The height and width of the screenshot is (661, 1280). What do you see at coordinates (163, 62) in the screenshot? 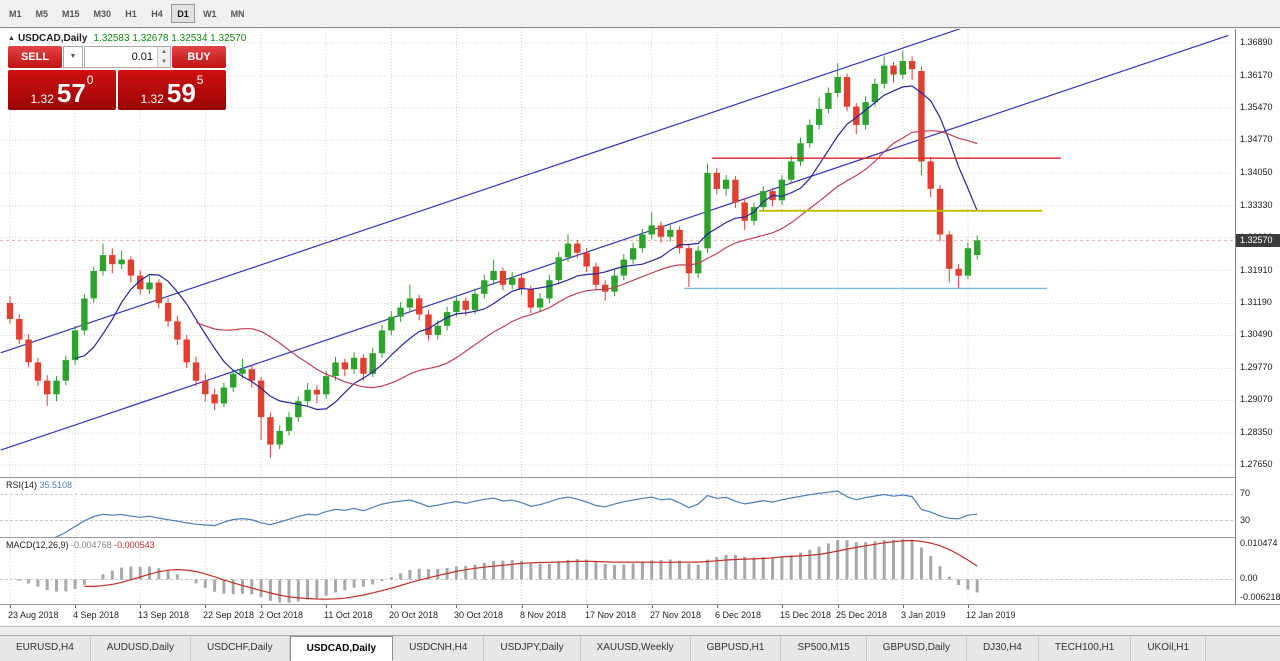
I see `volume-down-button: ▼` at bounding box center [163, 62].